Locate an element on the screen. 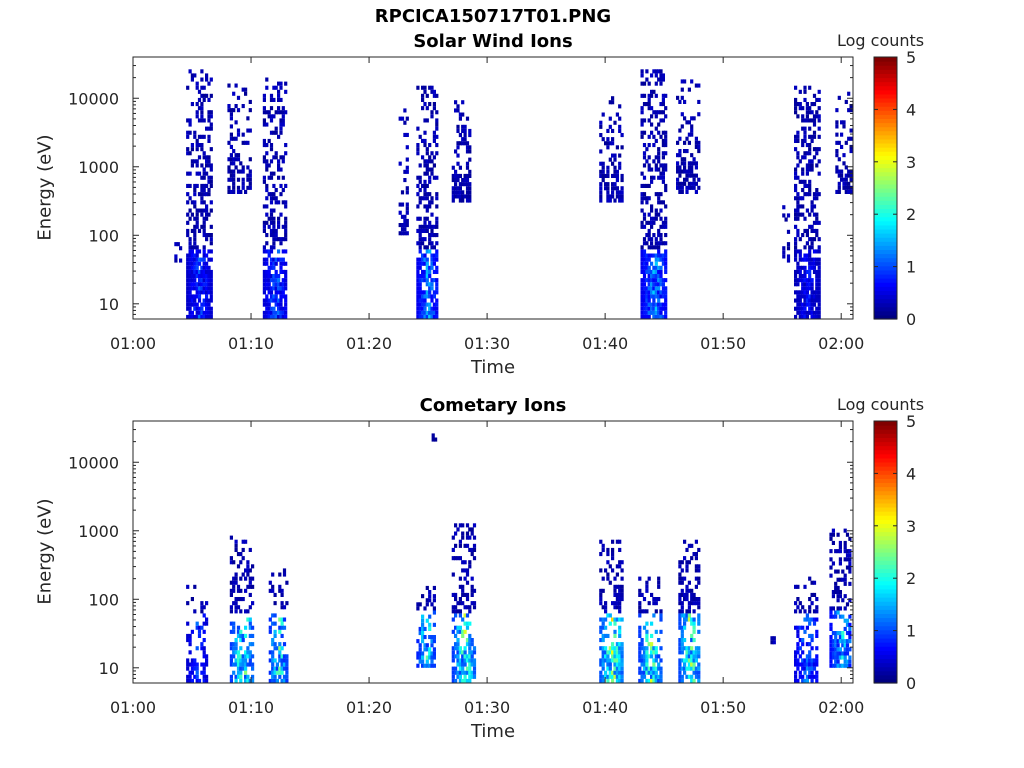  x-tick-label: 01:20 is located at coordinates (369, 343).